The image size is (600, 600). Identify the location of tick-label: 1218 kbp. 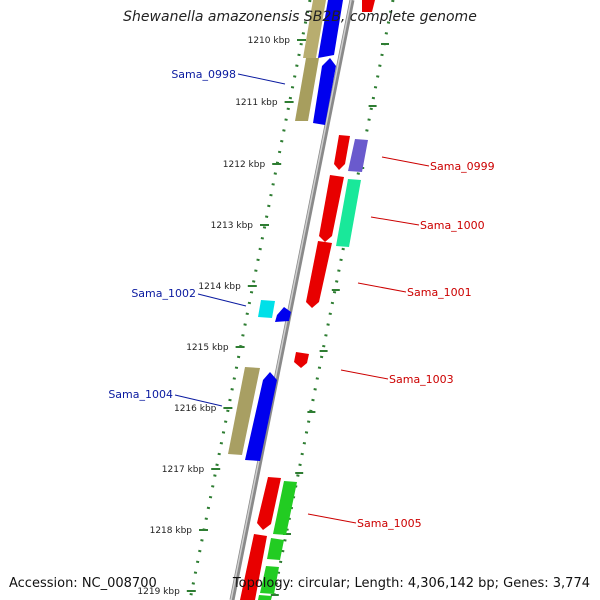
(171, 531).